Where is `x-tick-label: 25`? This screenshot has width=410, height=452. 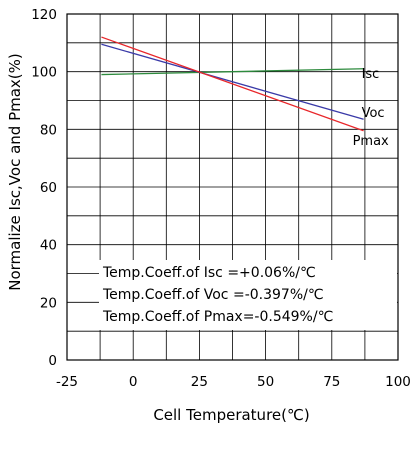
x-tick-label: 25 is located at coordinates (199, 382).